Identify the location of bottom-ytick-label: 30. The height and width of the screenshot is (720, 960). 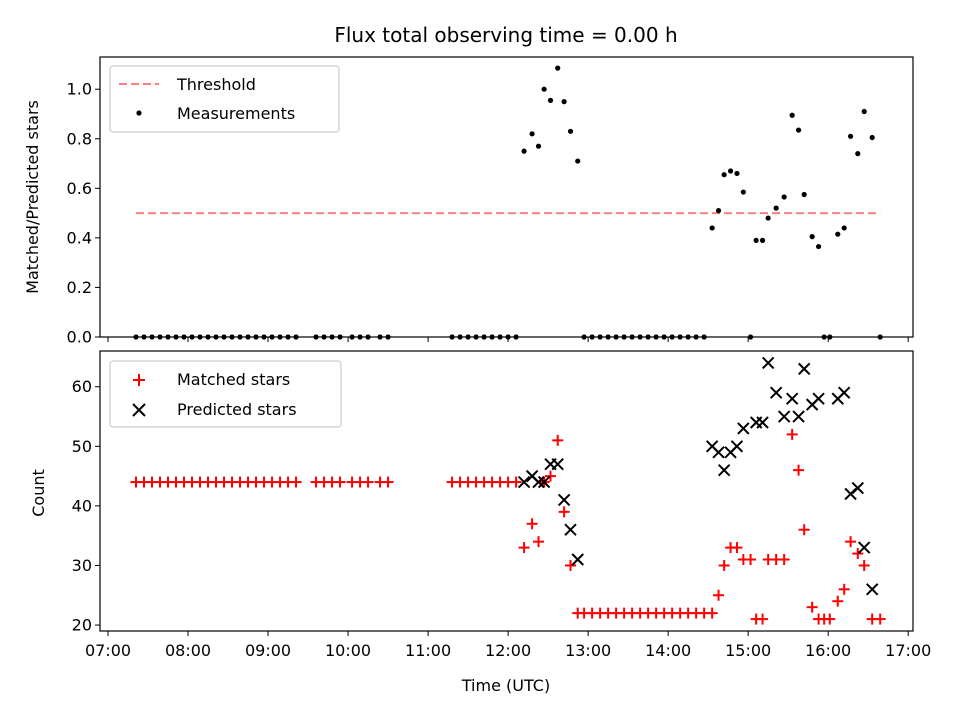
(82, 565).